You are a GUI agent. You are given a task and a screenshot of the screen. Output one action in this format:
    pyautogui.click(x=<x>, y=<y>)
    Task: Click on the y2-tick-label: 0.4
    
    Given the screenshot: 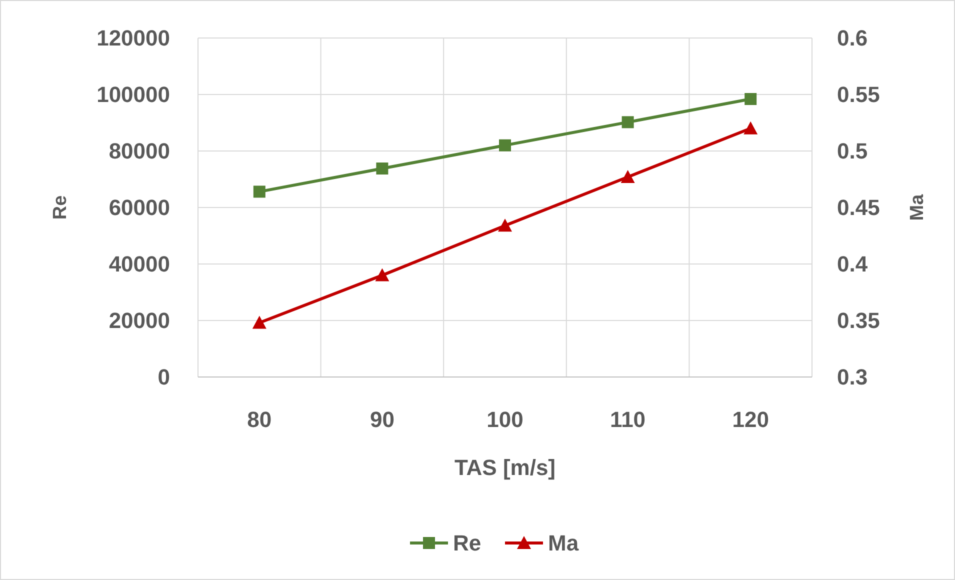 What is the action you would take?
    pyautogui.click(x=852, y=264)
    